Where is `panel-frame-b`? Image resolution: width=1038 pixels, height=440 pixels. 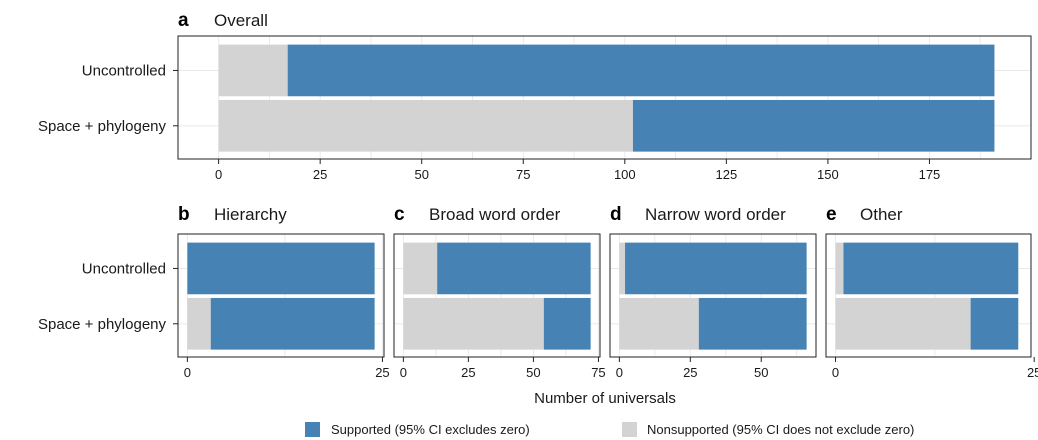 panel-frame-b is located at coordinates (281, 295).